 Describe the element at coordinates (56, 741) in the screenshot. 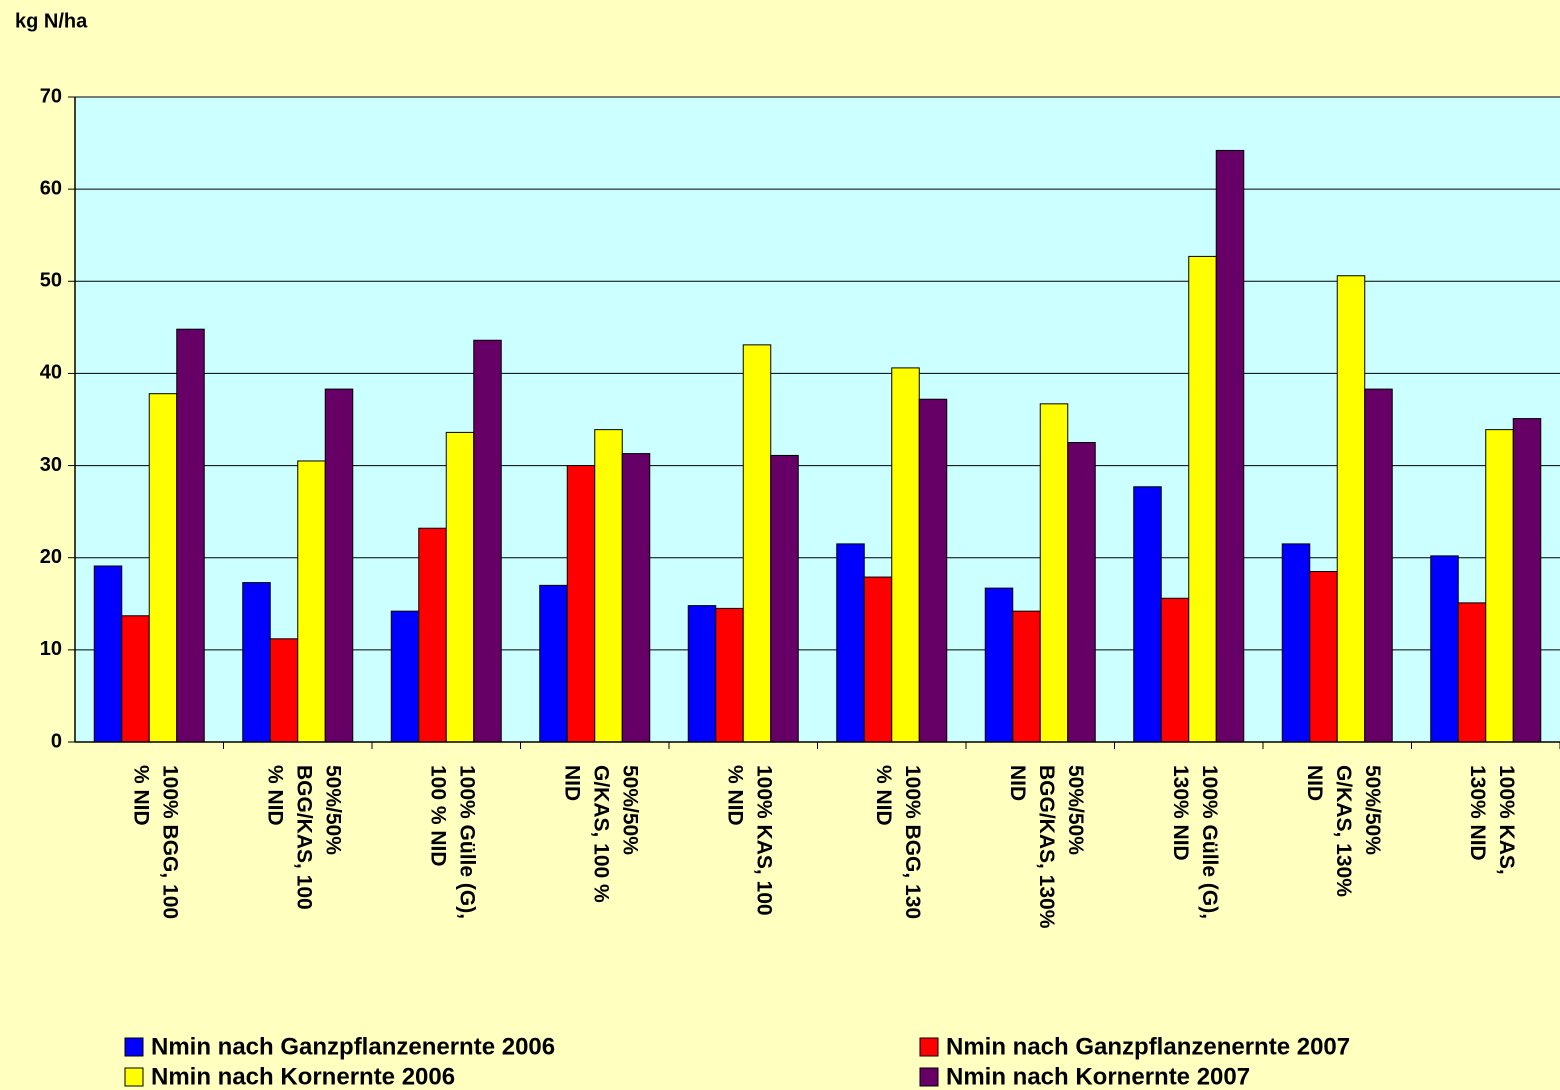

I see `y-tick-label: 0` at that location.